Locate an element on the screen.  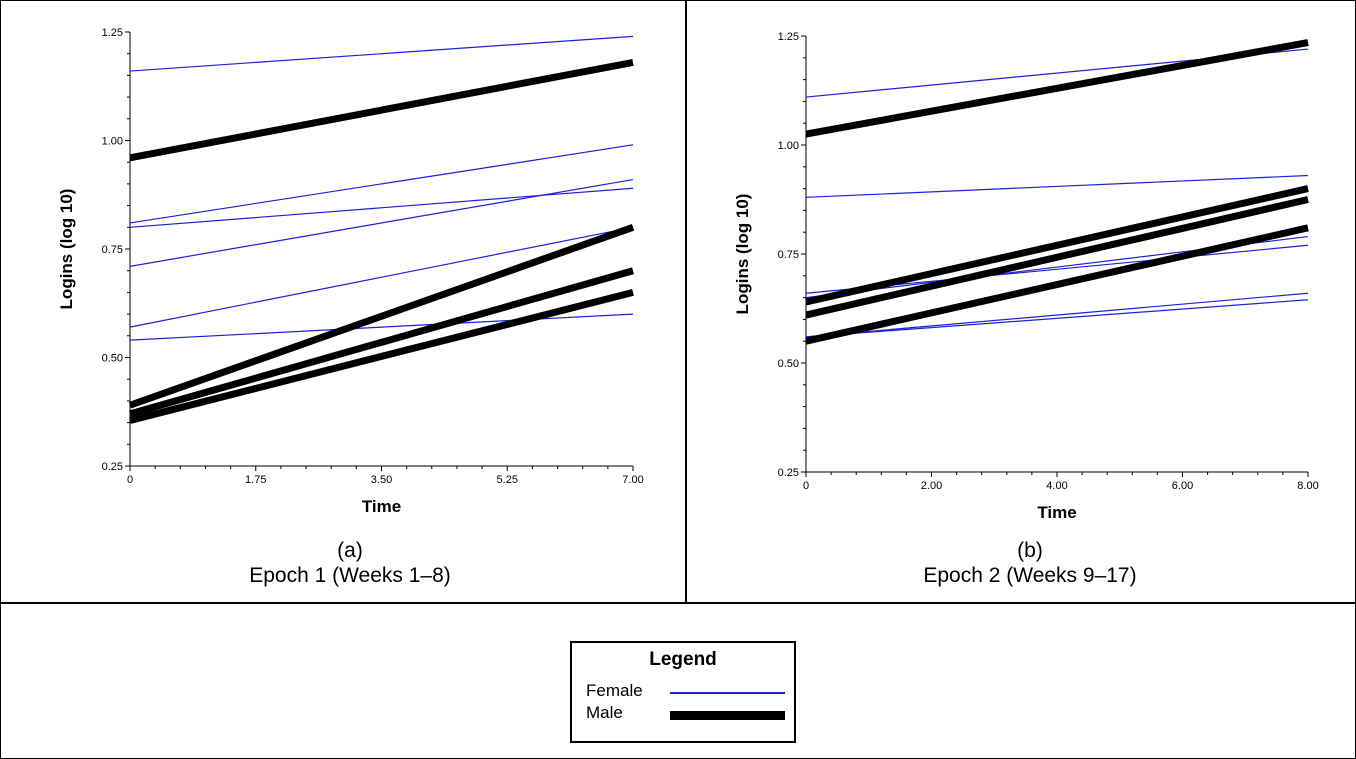
chart-b-y-tick-label: 0.50 is located at coordinates (788, 364).